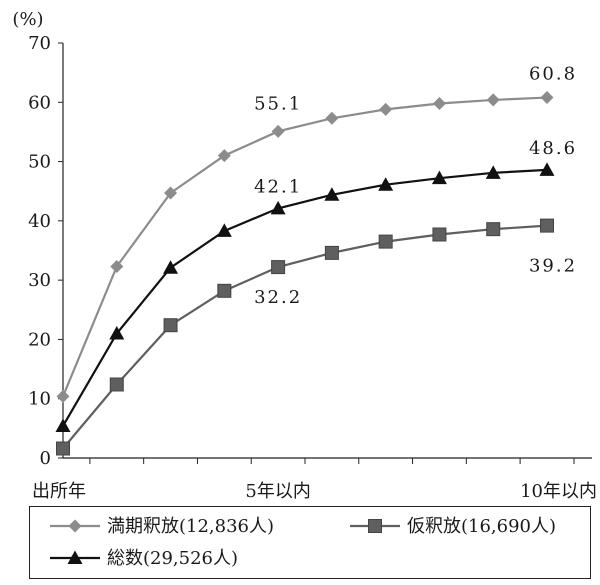 The width and height of the screenshot is (600, 585). Describe the element at coordinates (39, 162) in the screenshot. I see `y-tick-label: 50` at that location.